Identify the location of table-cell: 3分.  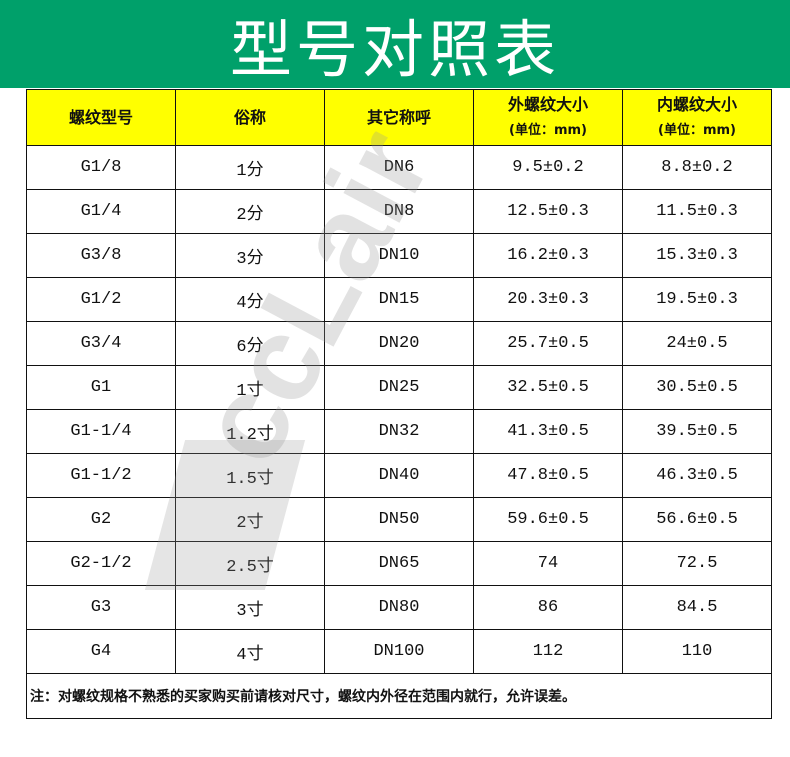
(250, 255).